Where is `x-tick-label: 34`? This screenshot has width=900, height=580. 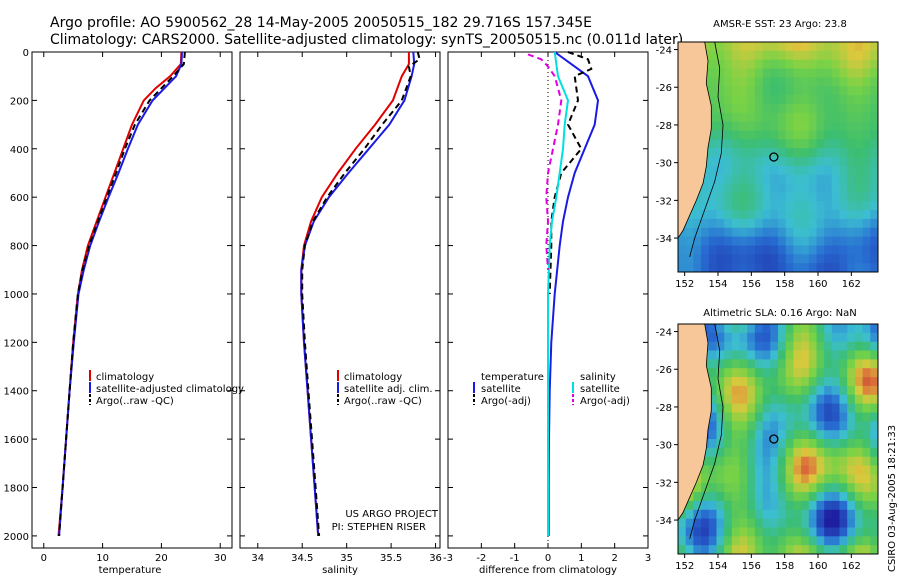 x-tick-label: 34 is located at coordinates (257, 558).